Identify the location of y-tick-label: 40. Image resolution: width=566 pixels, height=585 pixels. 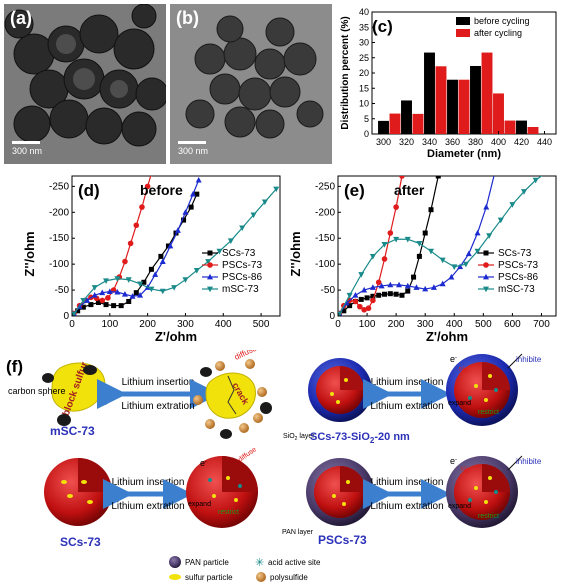
(364, 12).